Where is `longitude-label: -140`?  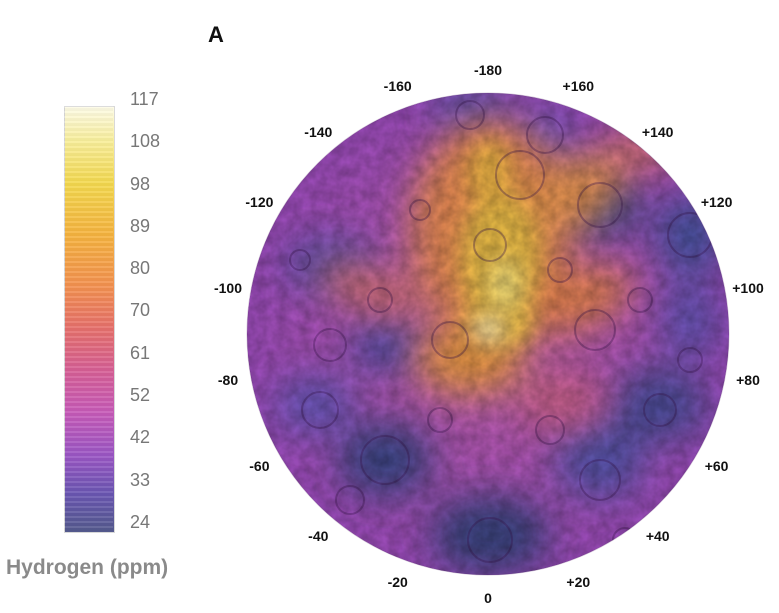
longitude-label: -140 is located at coordinates (318, 131).